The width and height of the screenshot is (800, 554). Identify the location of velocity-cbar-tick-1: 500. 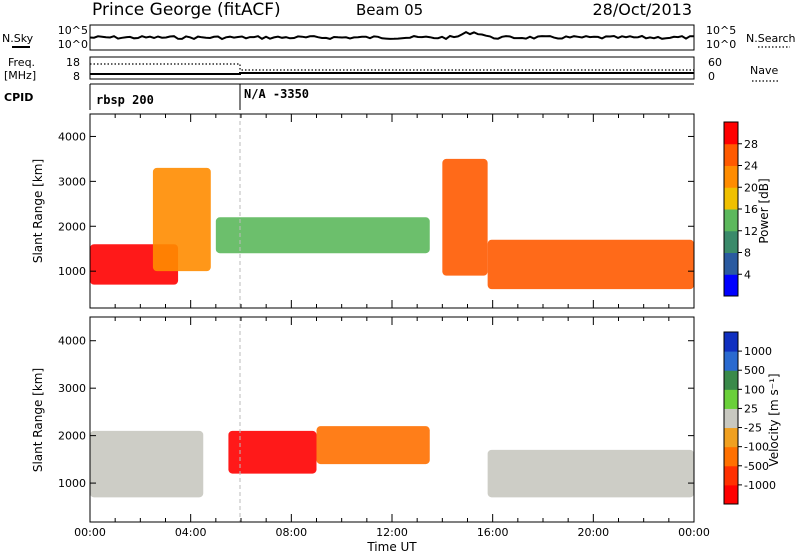
(754, 370).